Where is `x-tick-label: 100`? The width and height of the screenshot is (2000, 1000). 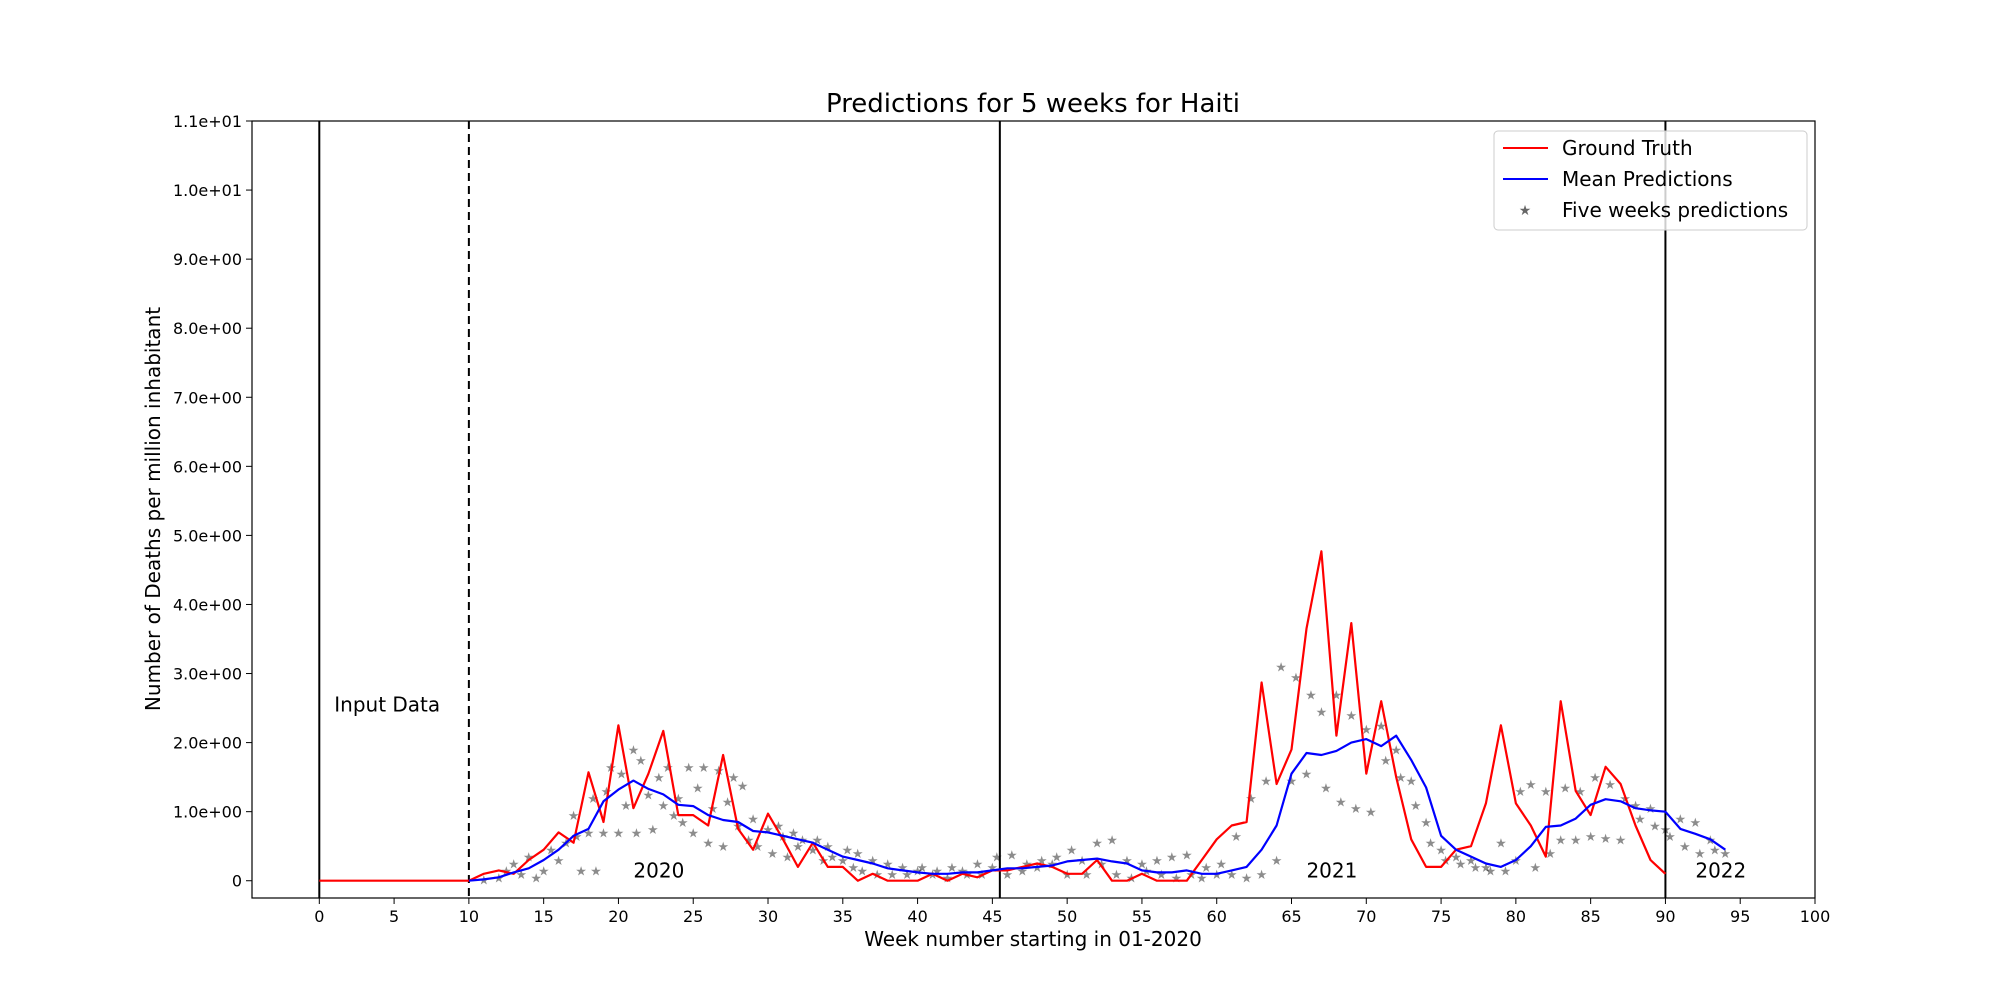 x-tick-label: 100 is located at coordinates (1815, 916).